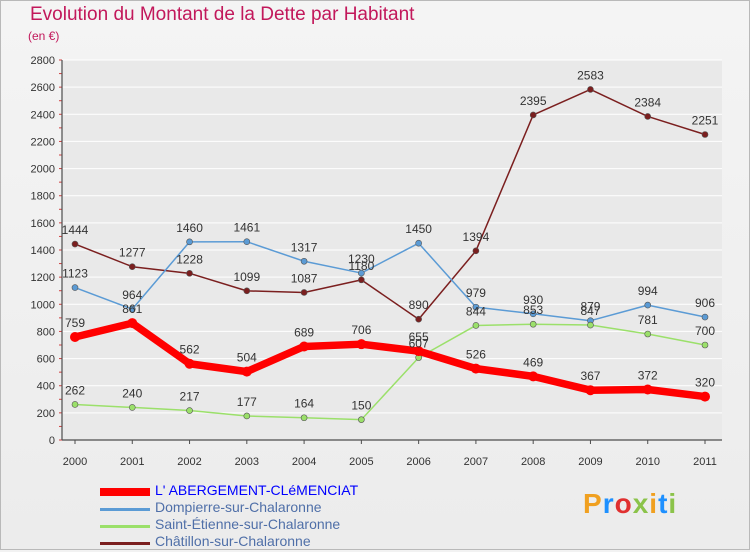 The width and height of the screenshot is (750, 552). What do you see at coordinates (304, 247) in the screenshot?
I see `data-label: 1317` at bounding box center [304, 247].